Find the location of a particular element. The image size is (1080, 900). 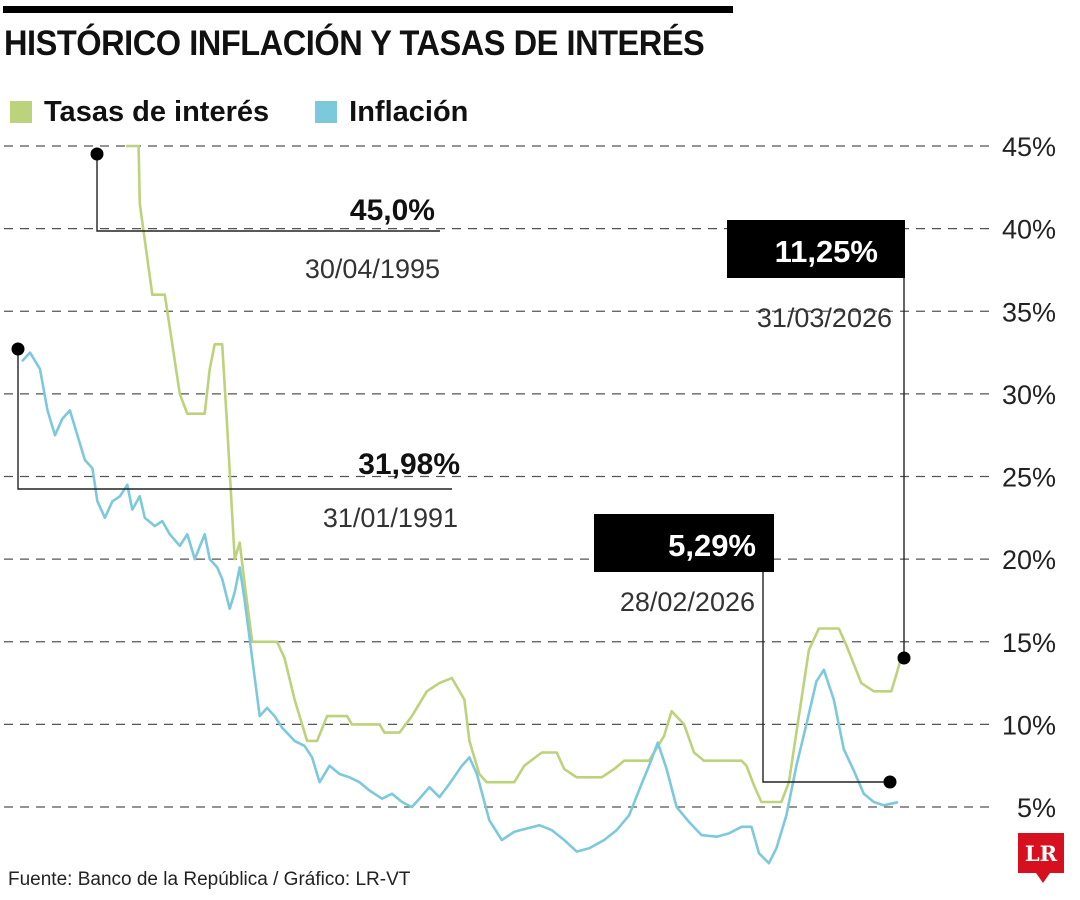

legend-label-inflacion: Inflación is located at coordinates (409, 111).